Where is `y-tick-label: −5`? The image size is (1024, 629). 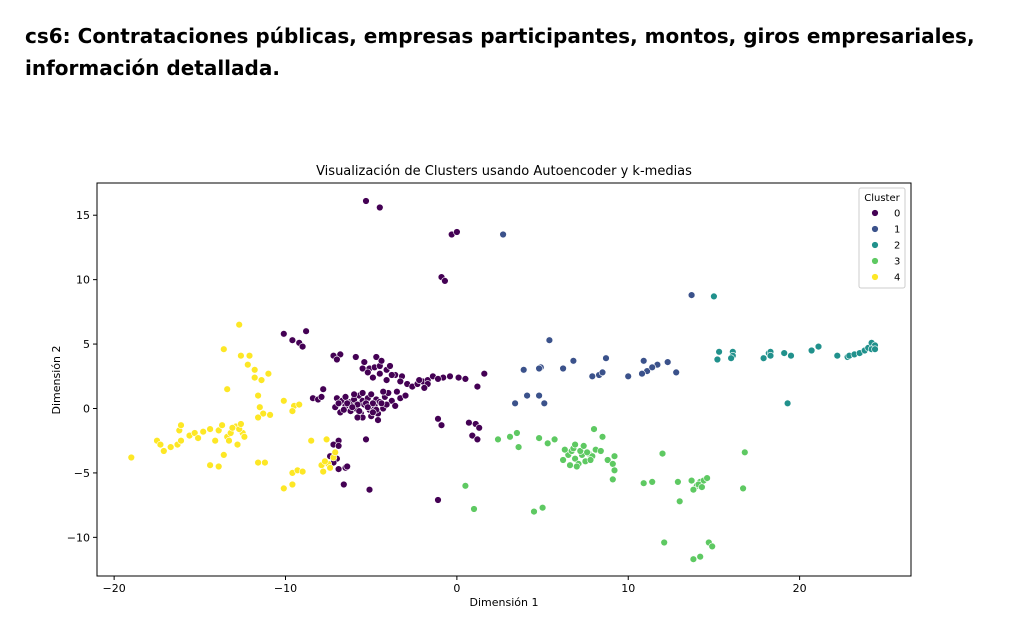
y-tick-label: −5 is located at coordinates (82, 473).